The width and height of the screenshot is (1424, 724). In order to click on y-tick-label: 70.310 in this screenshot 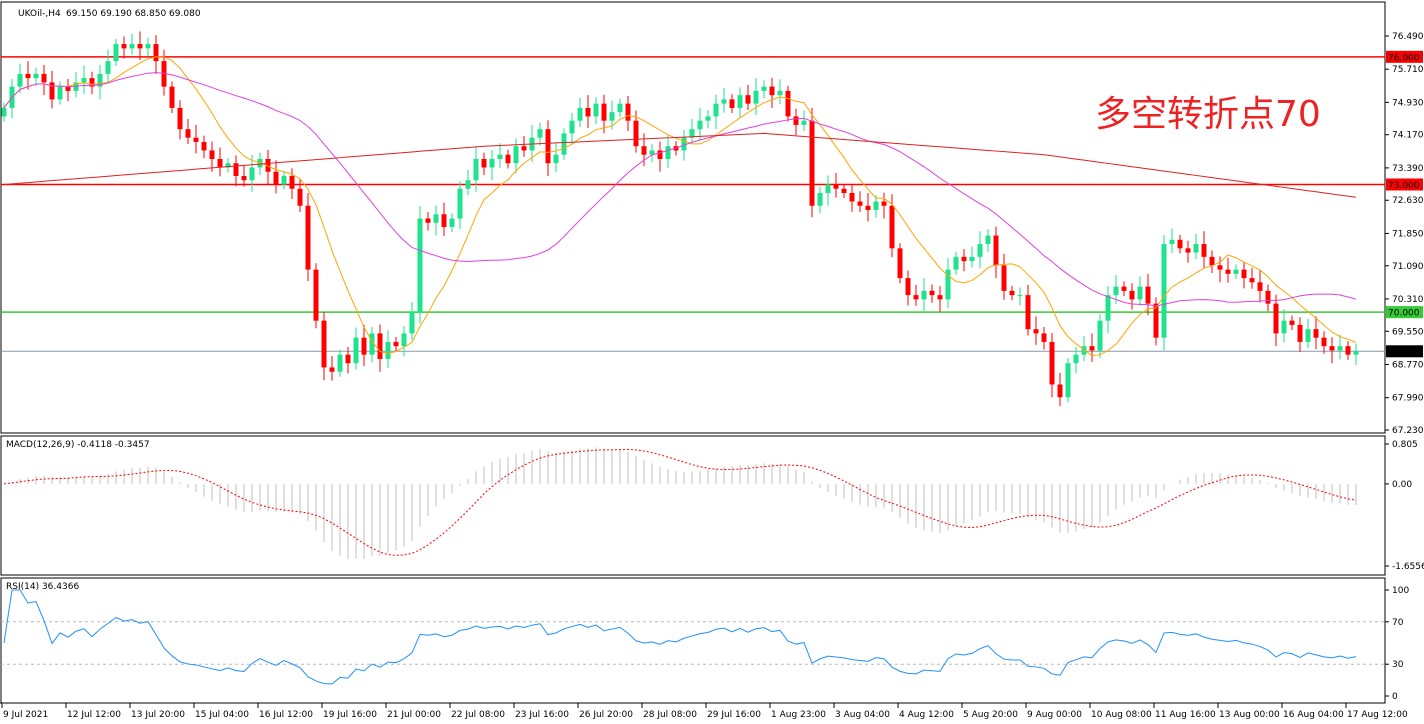, I will do `click(1408, 300)`.